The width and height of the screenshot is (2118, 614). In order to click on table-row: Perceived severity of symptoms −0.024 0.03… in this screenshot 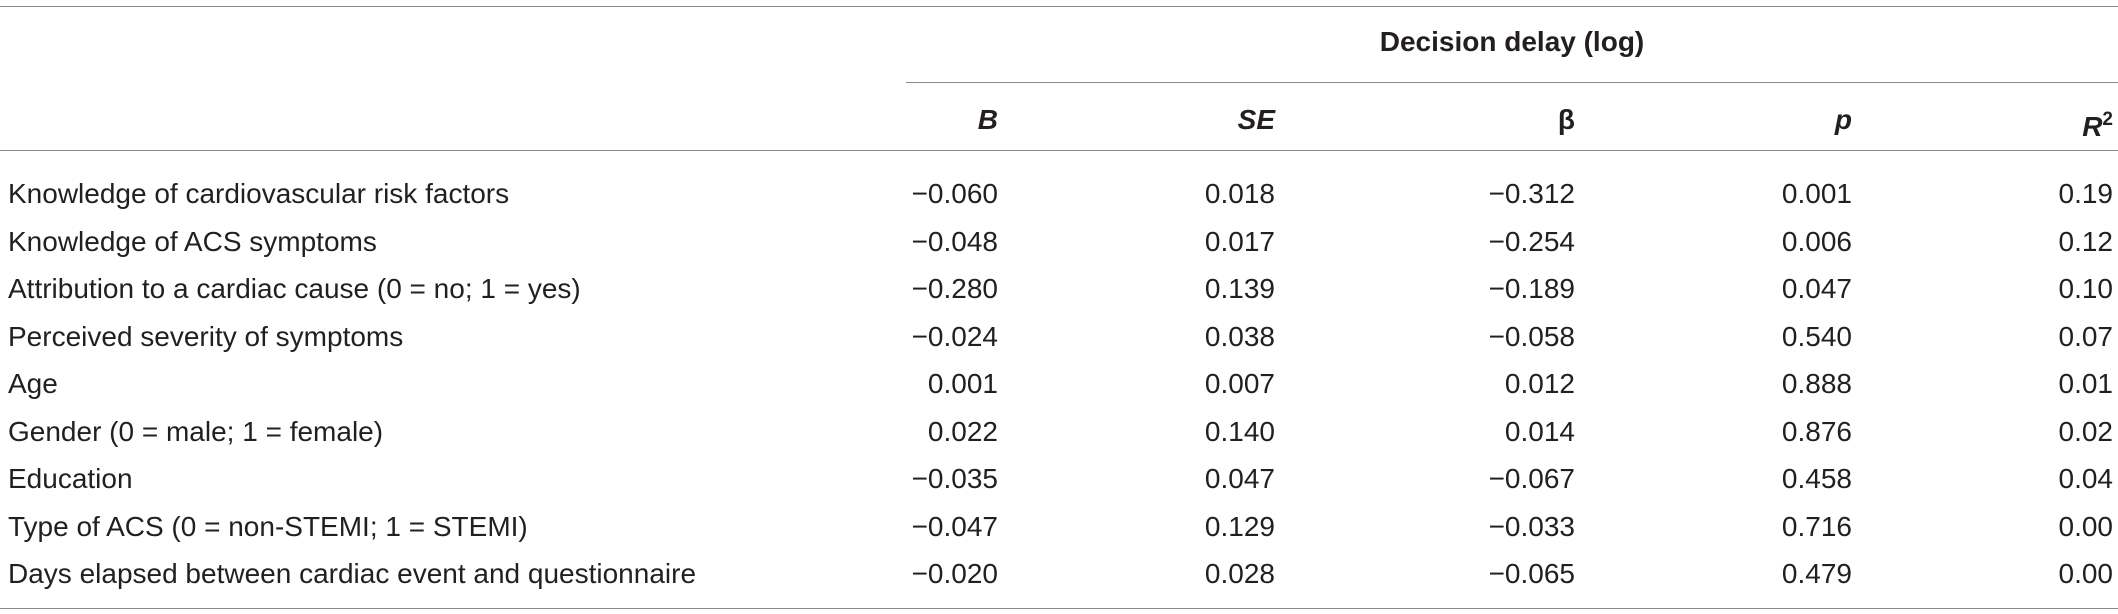, I will do `click(1059, 337)`.